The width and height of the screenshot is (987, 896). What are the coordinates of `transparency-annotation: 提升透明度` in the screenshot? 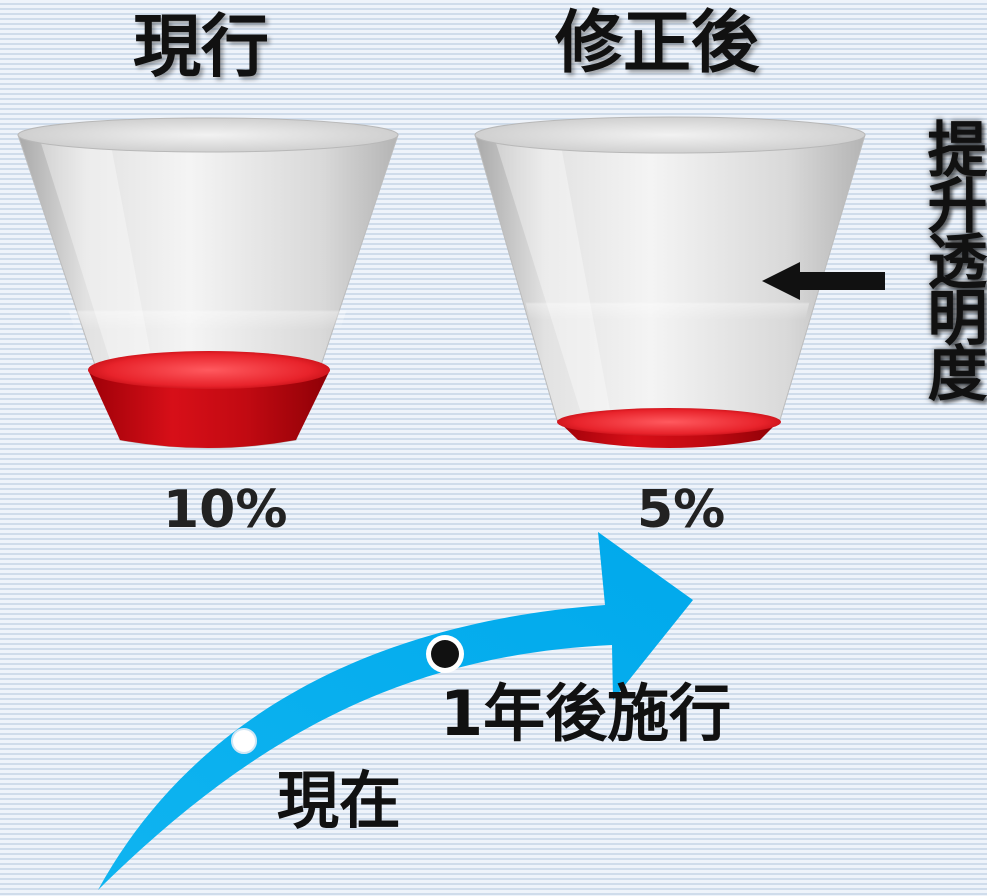 It's located at (952, 258).